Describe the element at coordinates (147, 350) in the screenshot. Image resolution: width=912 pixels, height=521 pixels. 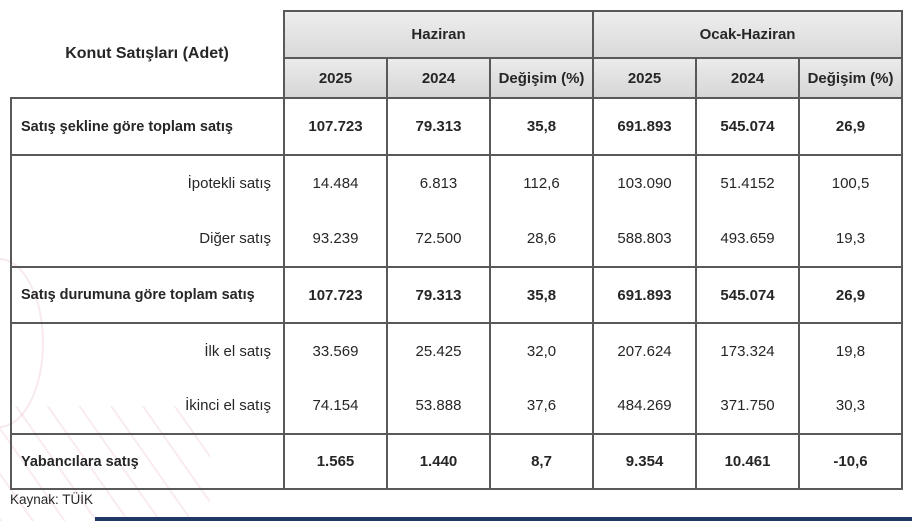
I see `row-label: İlk el satış` at that location.